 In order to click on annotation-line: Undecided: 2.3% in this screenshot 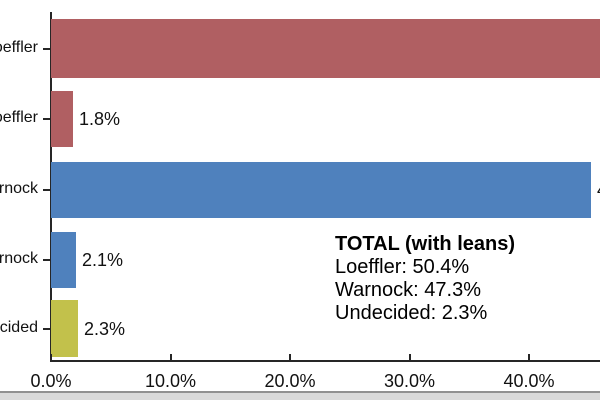, I will do `click(411, 313)`.